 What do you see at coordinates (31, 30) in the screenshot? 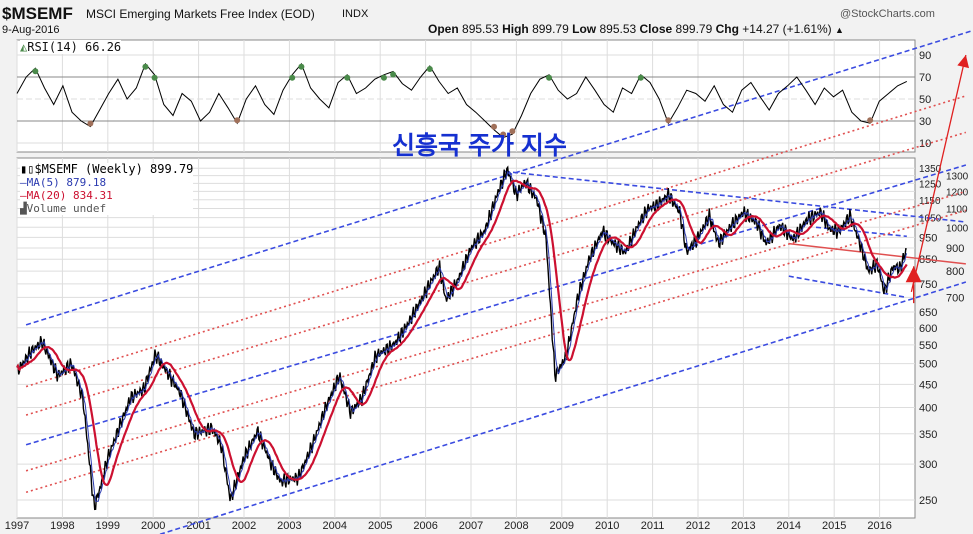
I see `date: 9-Aug-2016` at bounding box center [31, 30].